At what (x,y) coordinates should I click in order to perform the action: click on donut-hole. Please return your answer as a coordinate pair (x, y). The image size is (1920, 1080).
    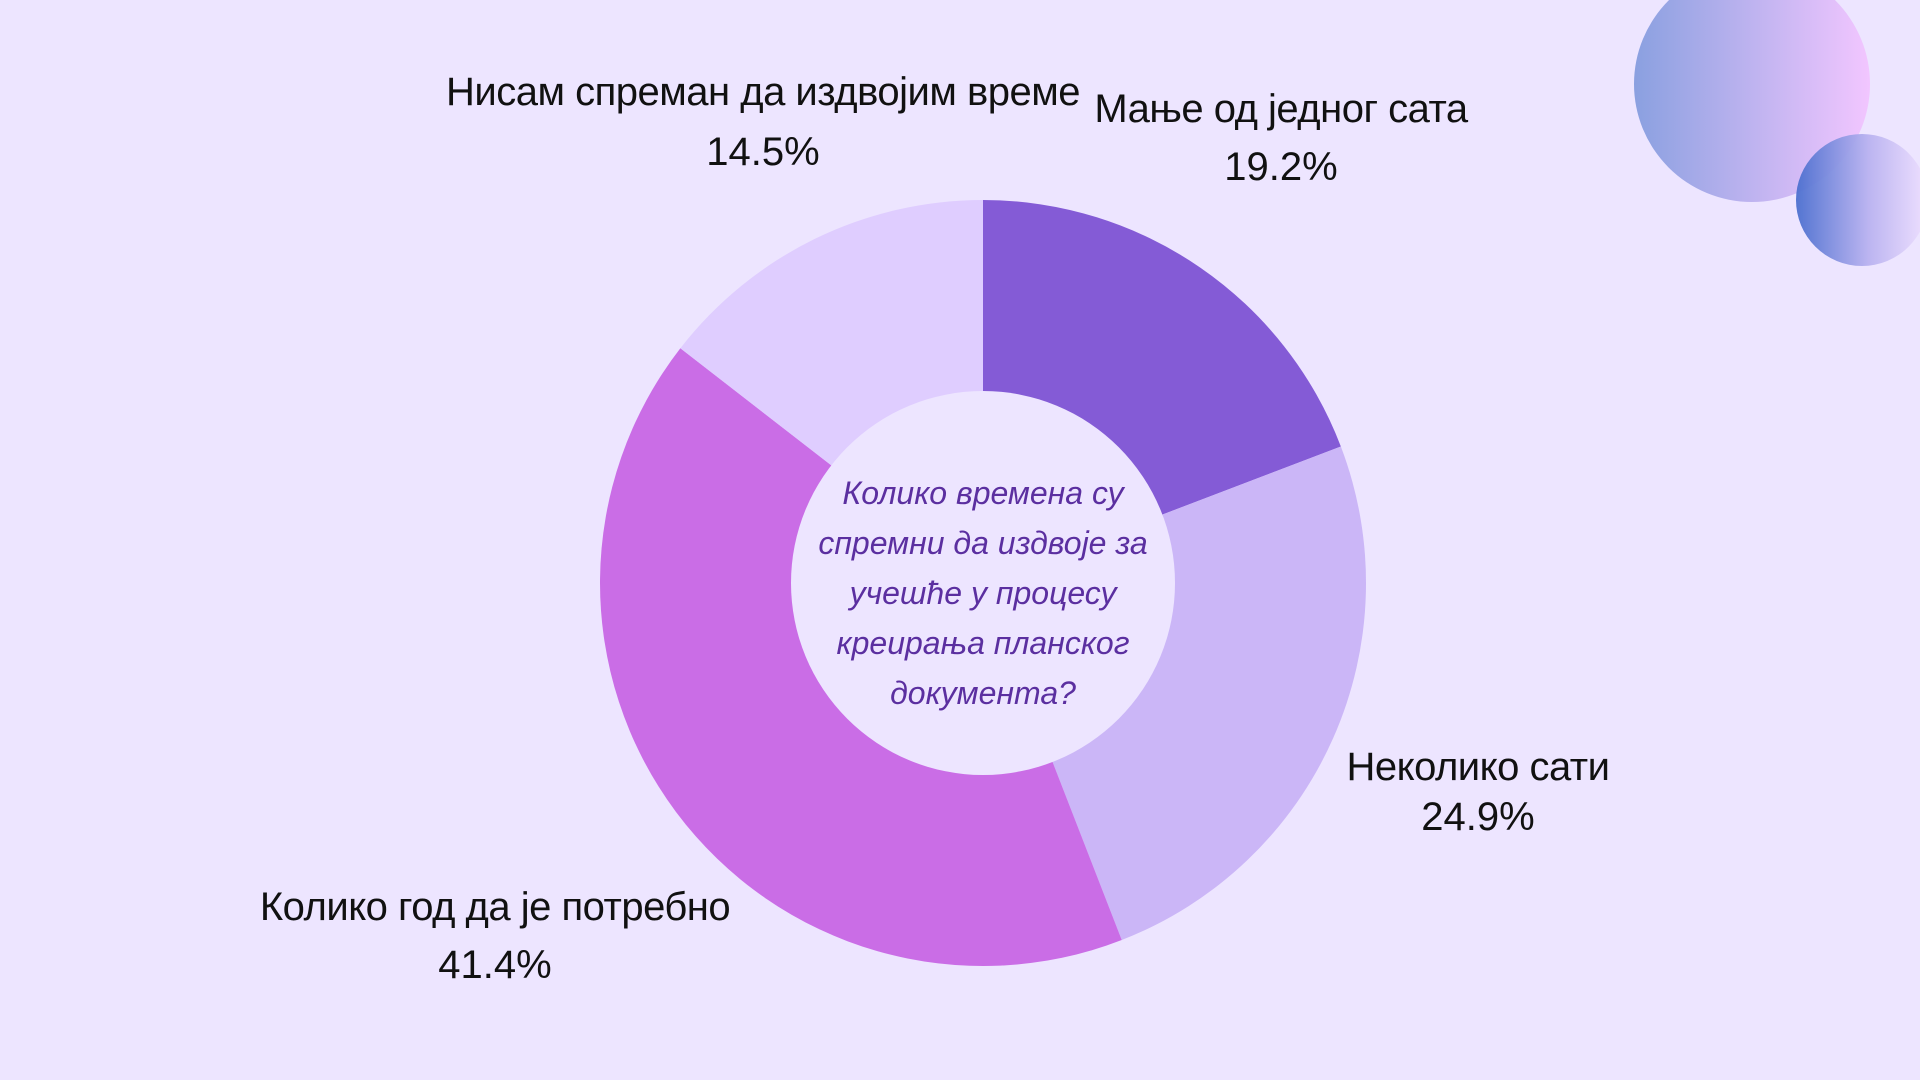
    Looking at the image, I should click on (983, 583).